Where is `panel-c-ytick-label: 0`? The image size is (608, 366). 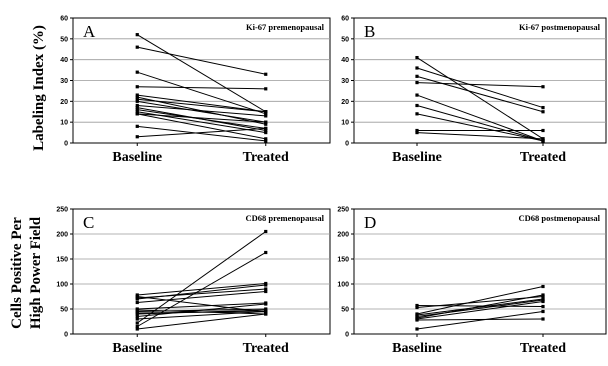
panel-c-ytick-label: 0 is located at coordinates (66, 335).